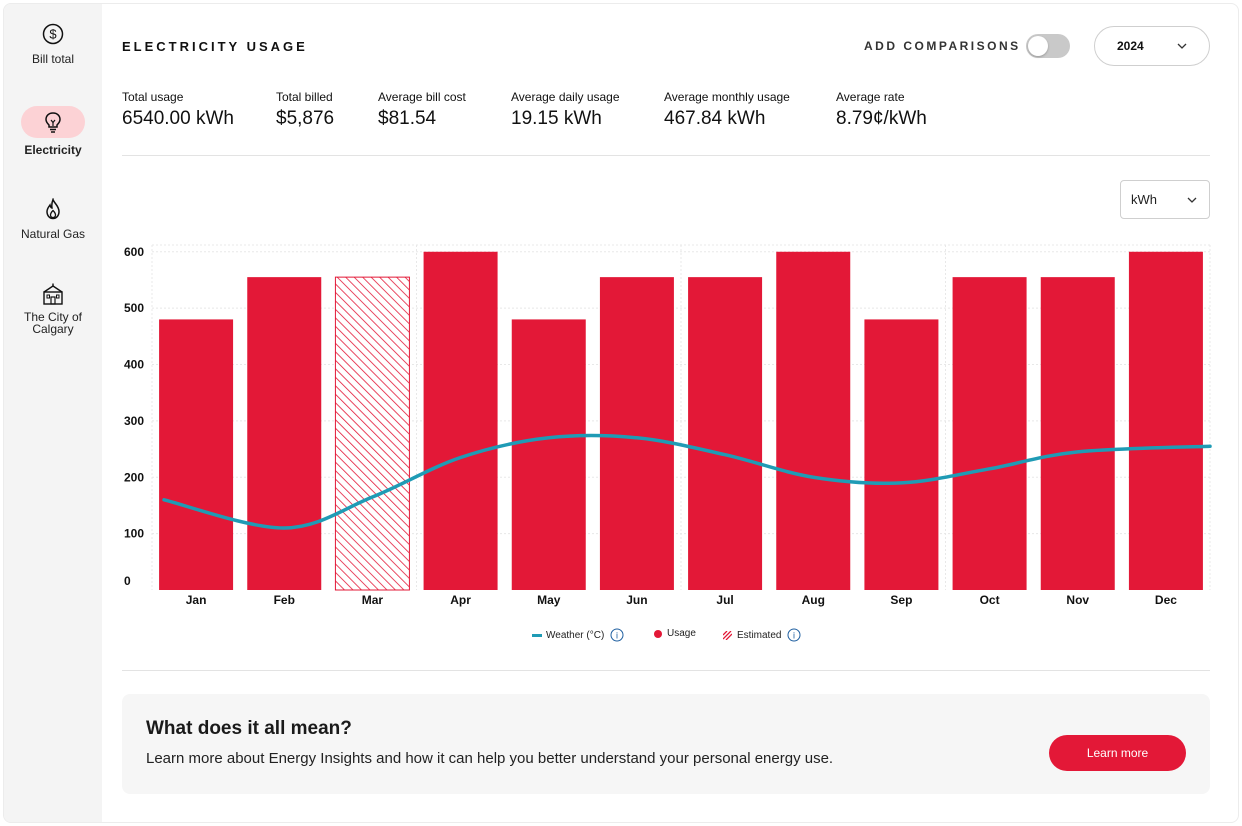  I want to click on sidebar-item-natural-gas: Natural Gas, so click(53, 218).